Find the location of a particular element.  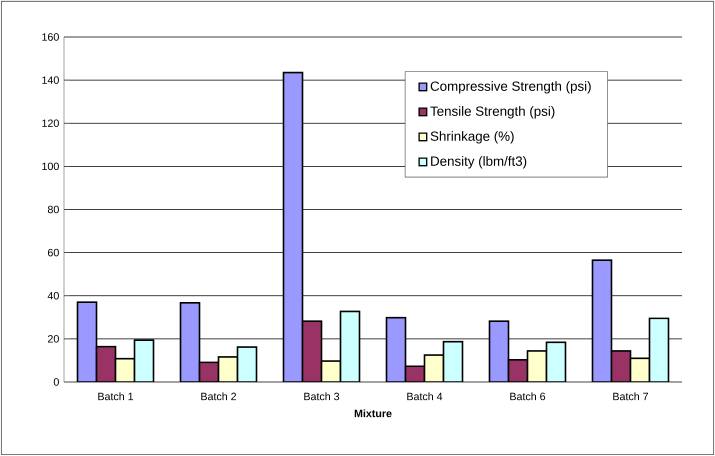

x-tick-label: Batch 4 is located at coordinates (424, 396).